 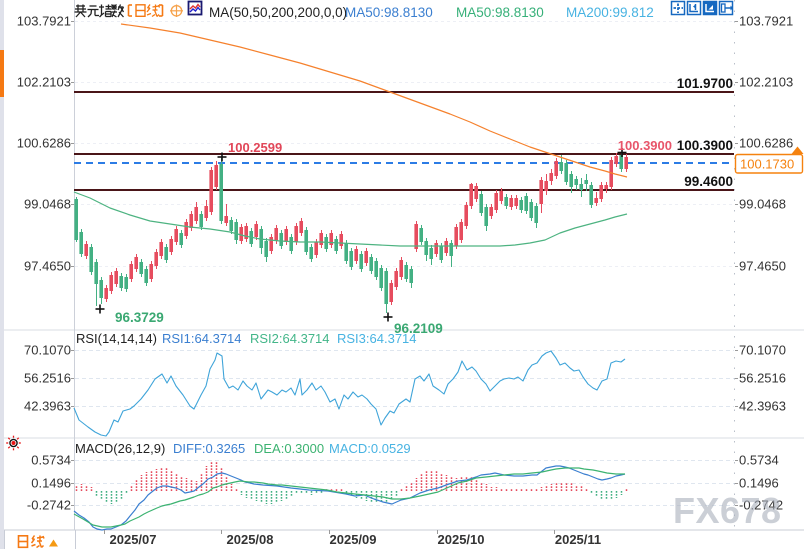 I want to click on svg-text: 99.4600, so click(x=708, y=181).